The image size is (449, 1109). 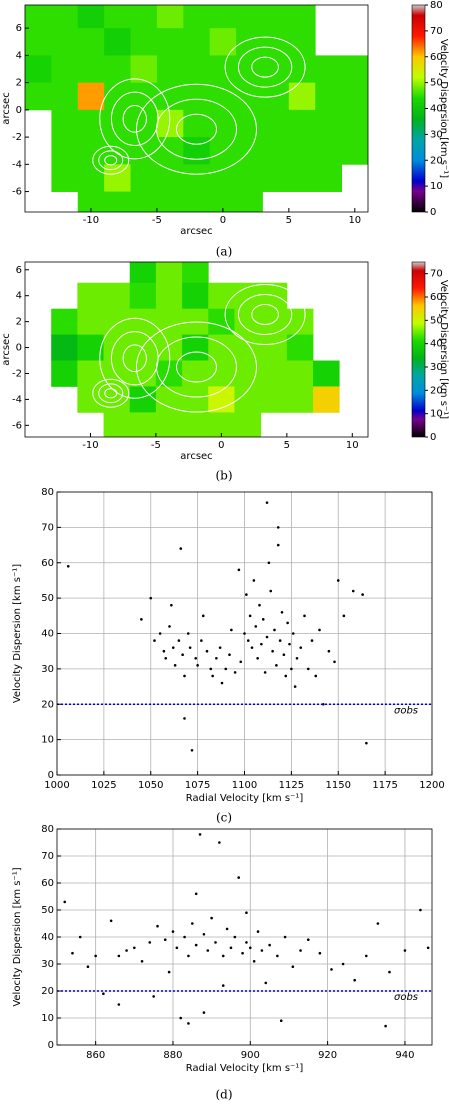 I want to click on y-tick-label: 30, so click(x=47, y=669).